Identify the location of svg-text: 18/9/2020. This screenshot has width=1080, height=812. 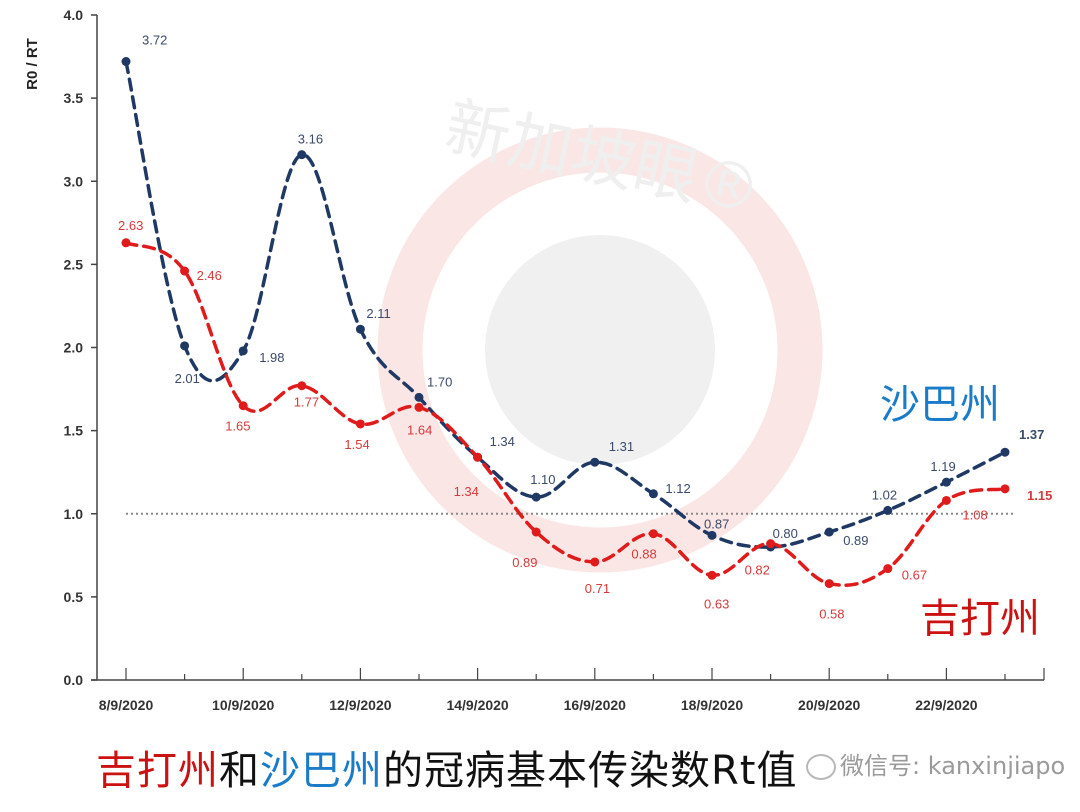
(712, 705).